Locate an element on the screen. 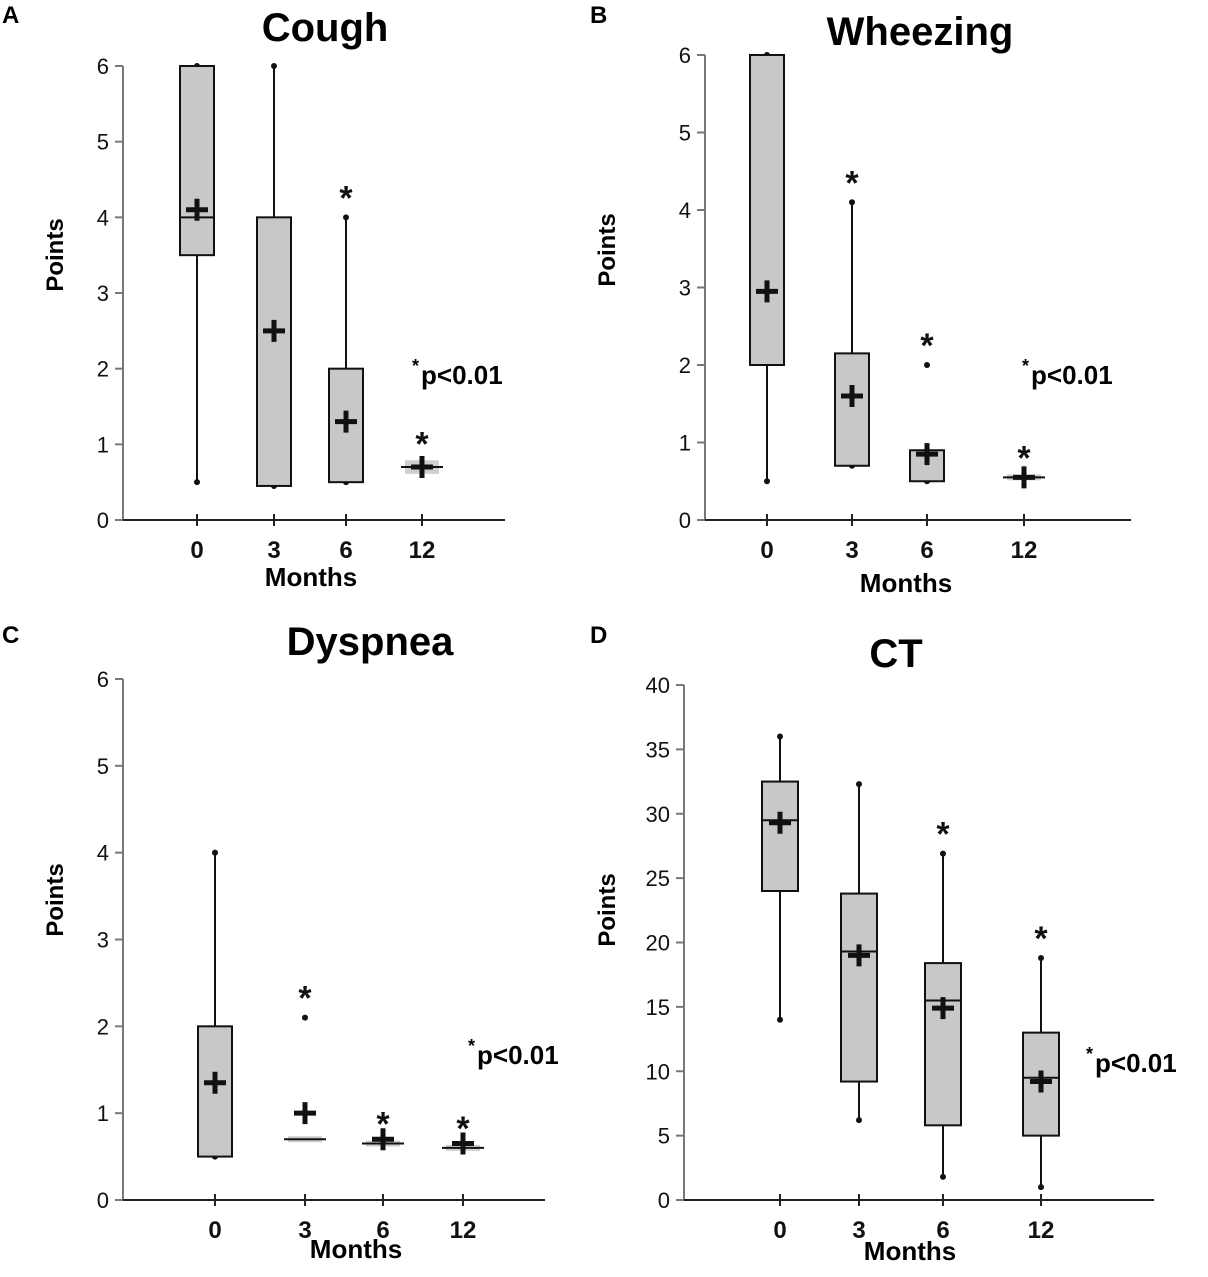 This screenshot has width=1208, height=1277. y-tick-label: 25 is located at coordinates (658, 878).